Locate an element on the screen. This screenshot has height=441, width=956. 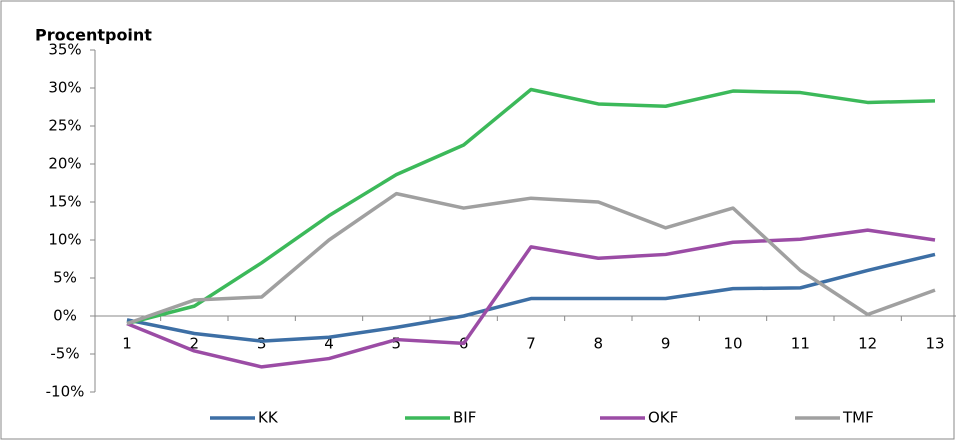
x-tick-label: 9 is located at coordinates (666, 344).